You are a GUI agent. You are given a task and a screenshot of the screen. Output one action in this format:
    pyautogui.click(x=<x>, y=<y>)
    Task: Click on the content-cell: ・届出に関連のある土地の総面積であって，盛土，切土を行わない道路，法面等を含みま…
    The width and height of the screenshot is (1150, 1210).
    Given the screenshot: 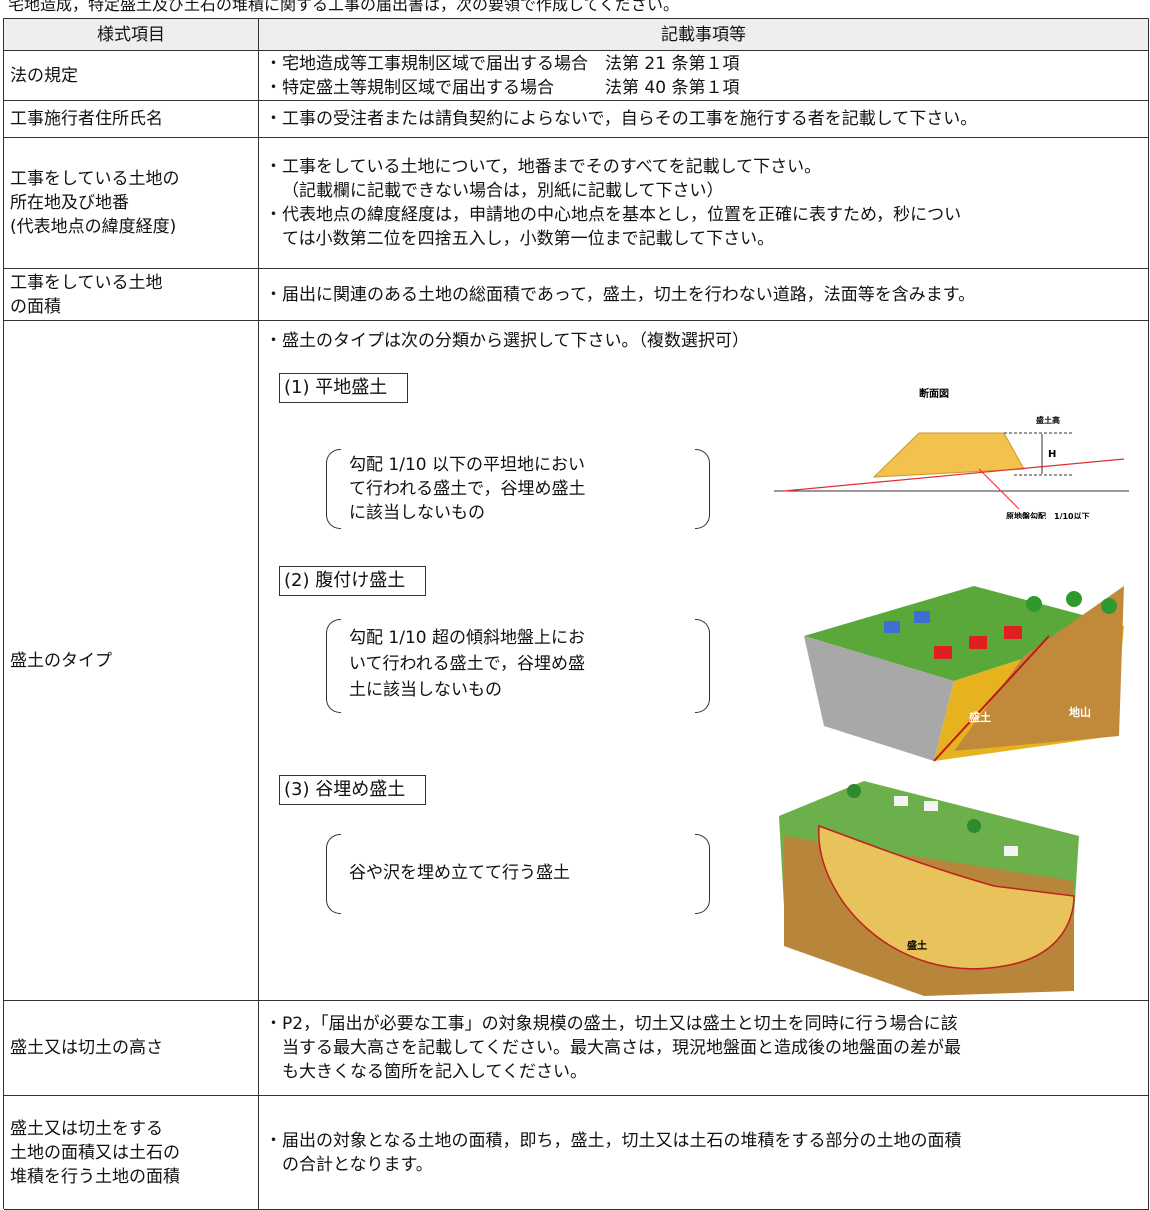 What is the action you would take?
    pyautogui.click(x=704, y=295)
    